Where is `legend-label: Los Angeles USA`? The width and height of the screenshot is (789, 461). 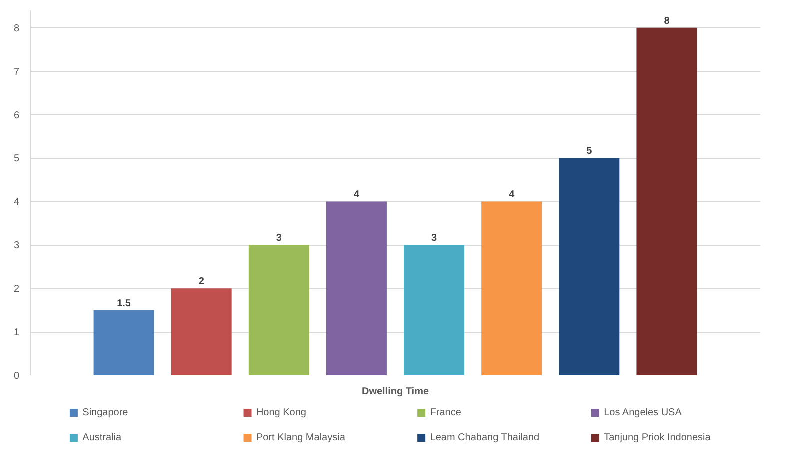 legend-label: Los Angeles USA is located at coordinates (643, 413).